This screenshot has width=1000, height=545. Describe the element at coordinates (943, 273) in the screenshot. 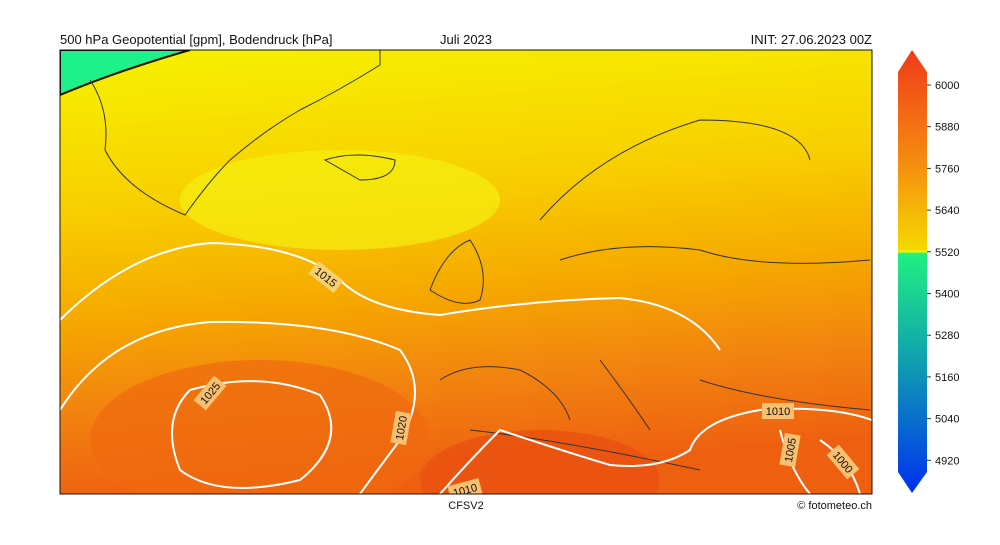

I see `colorbar-ticks: 6000 5880 5760 5640 5520 5400 5280 5160 5040 4920` at that location.